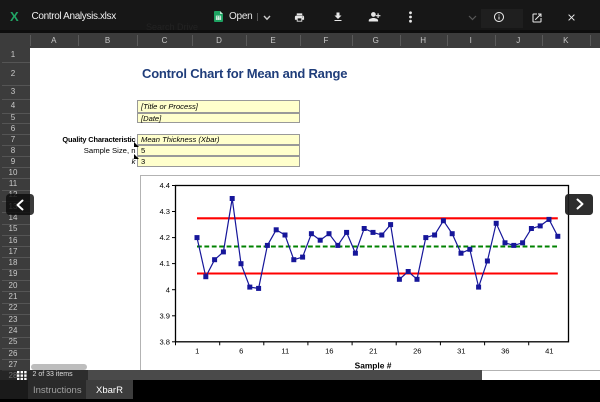 The width and height of the screenshot is (600, 402). What do you see at coordinates (285, 351) in the screenshot?
I see `svg-text: 11` at bounding box center [285, 351].